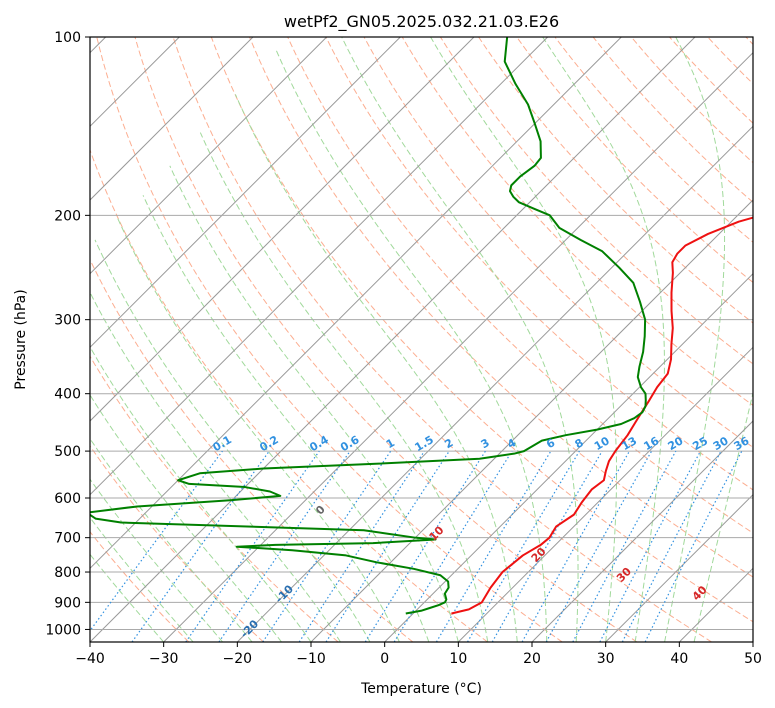 The image size is (775, 708). I want to click on y-tick-label: 800, so click(67, 573).